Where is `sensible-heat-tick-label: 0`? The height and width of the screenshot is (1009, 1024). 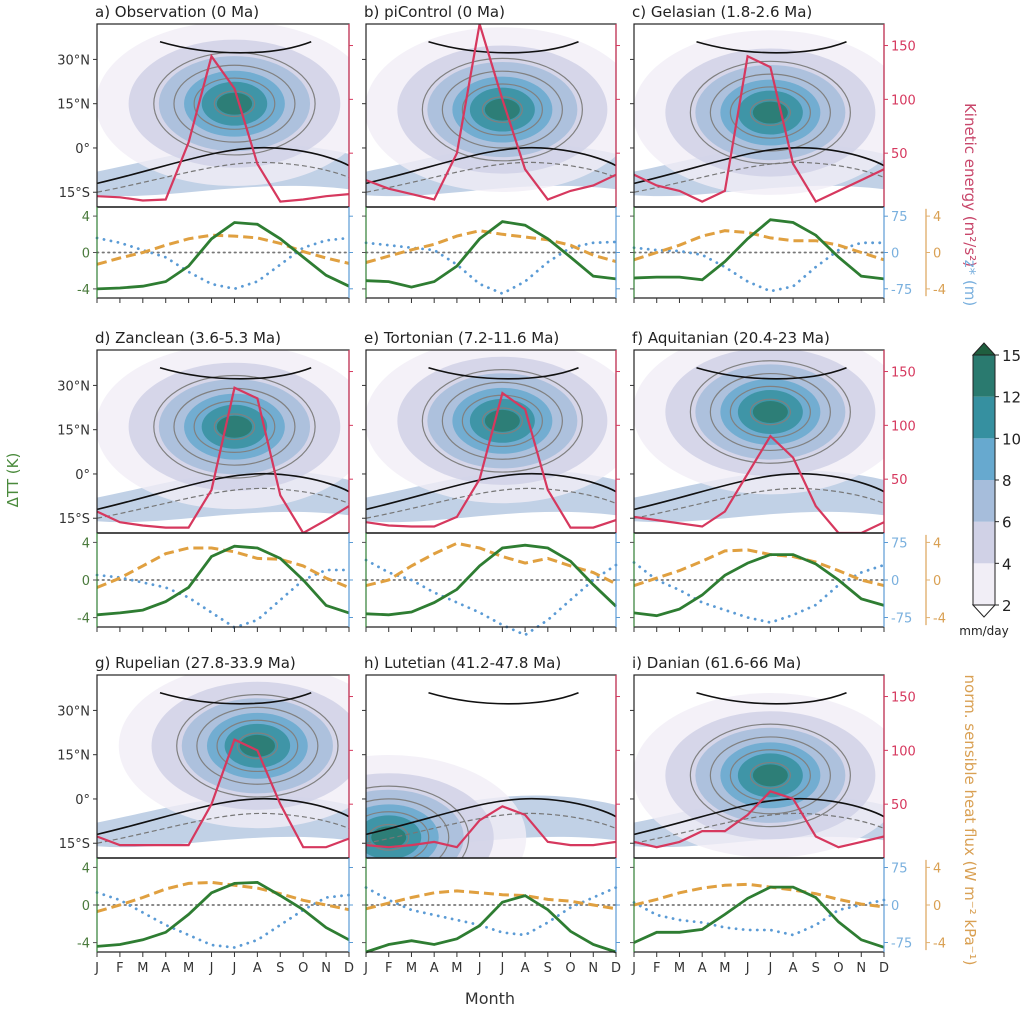 sensible-heat-tick-label: 0 is located at coordinates (937, 254).